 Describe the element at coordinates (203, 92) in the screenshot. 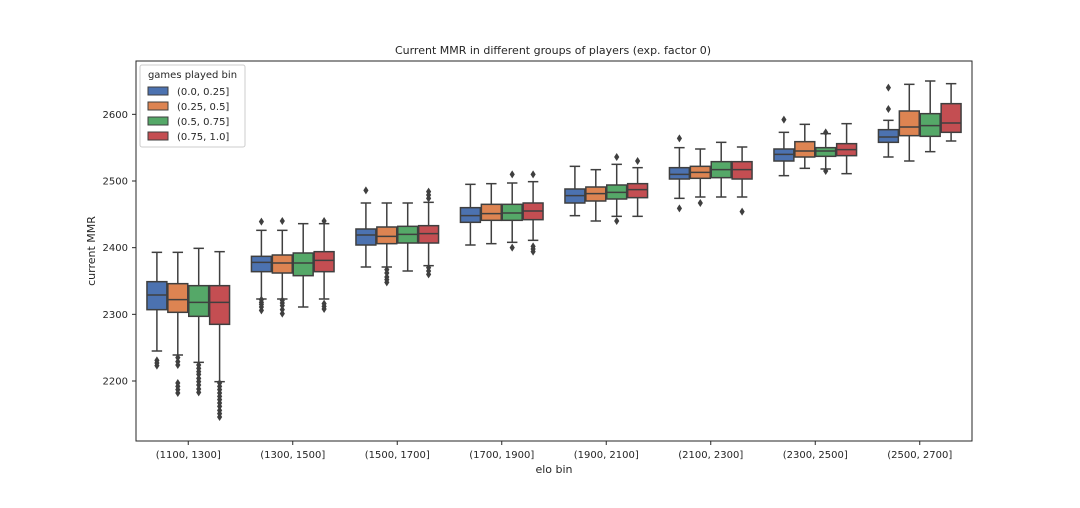

I see `legend-label: (0.0, 0.25]` at that location.